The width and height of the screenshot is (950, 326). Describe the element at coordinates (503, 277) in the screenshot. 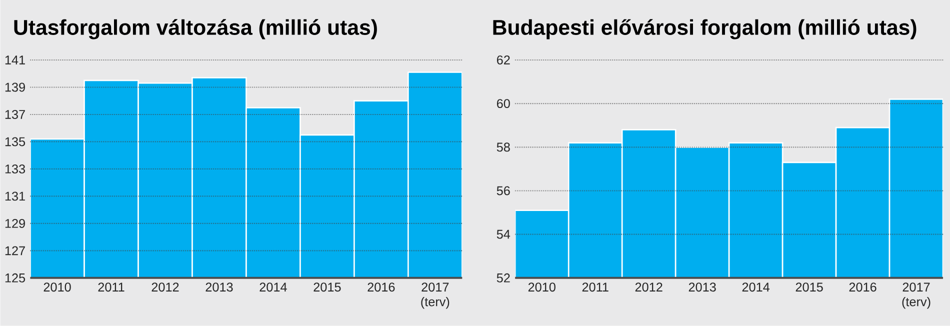

I see `y-tick-label: 52` at that location.